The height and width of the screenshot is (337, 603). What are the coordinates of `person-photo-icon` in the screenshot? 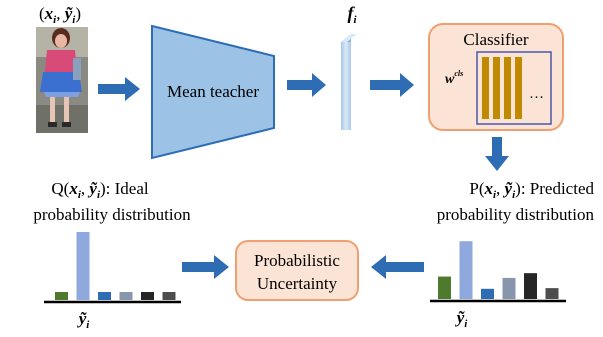 It's located at (62, 80).